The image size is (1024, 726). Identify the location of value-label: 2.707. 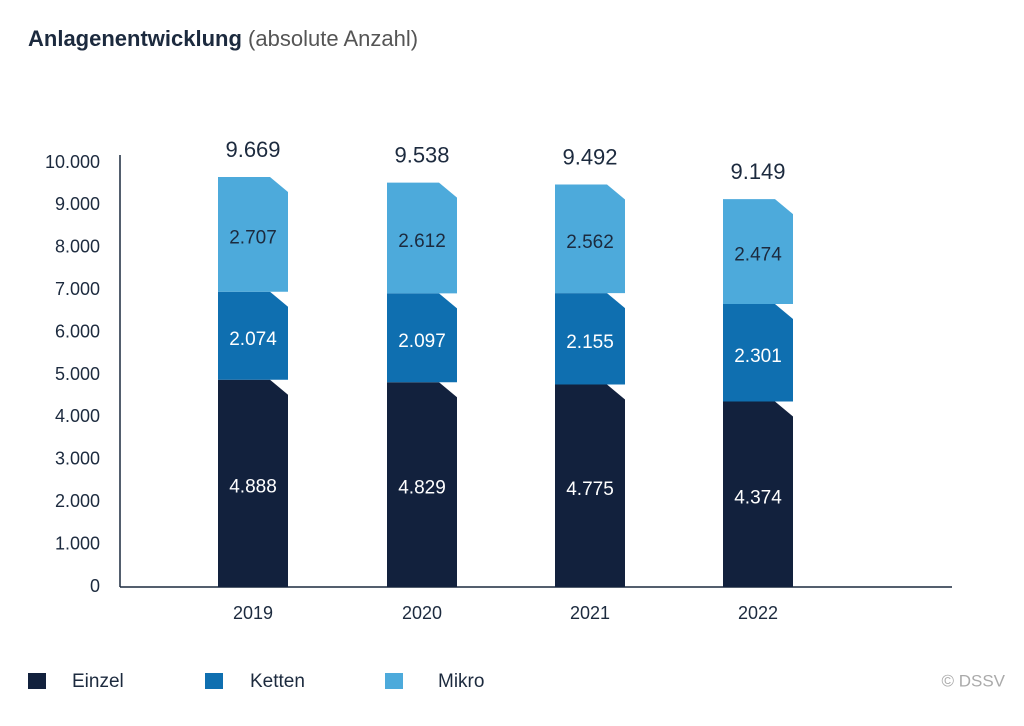
(253, 237).